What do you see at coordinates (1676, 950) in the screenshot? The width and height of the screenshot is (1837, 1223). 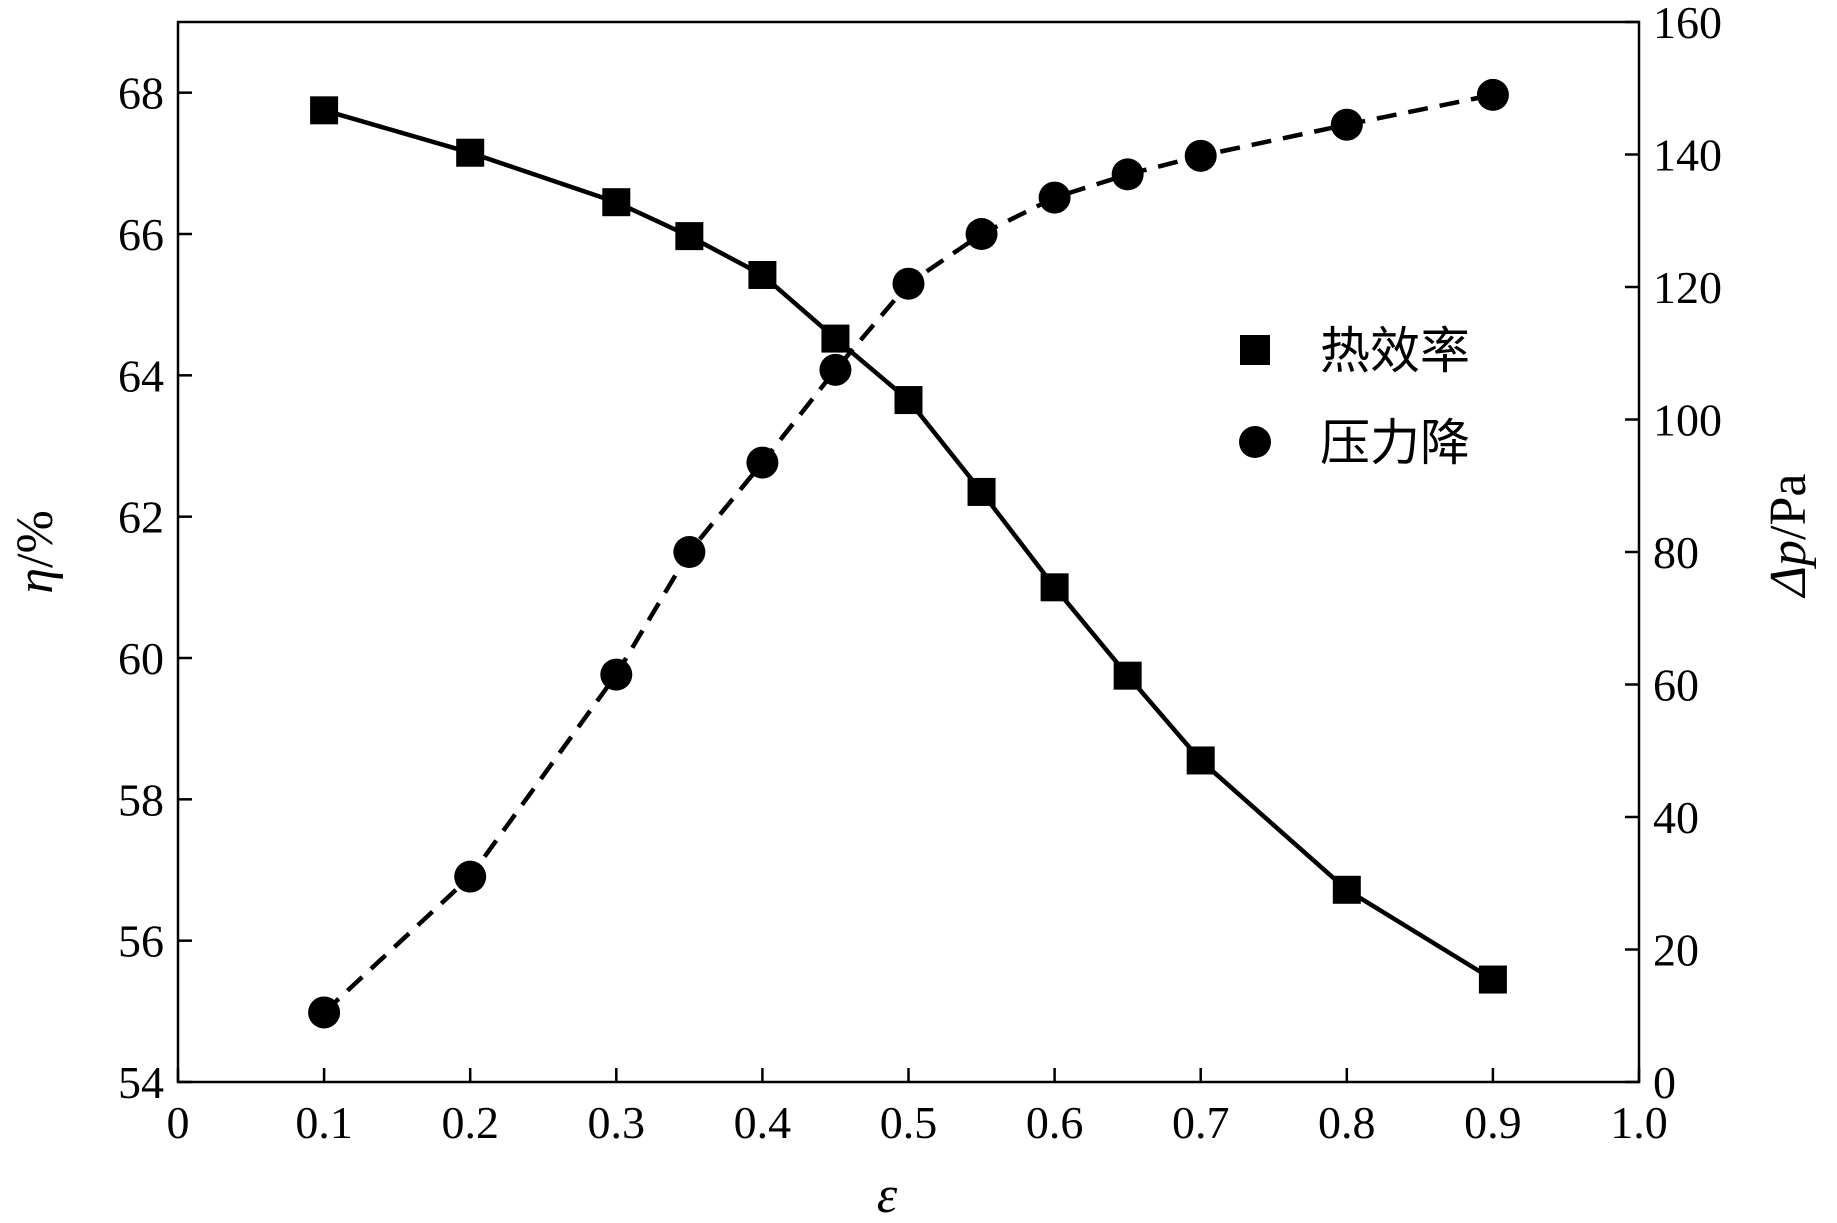 I see `right-tick-label: 20` at bounding box center [1676, 950].